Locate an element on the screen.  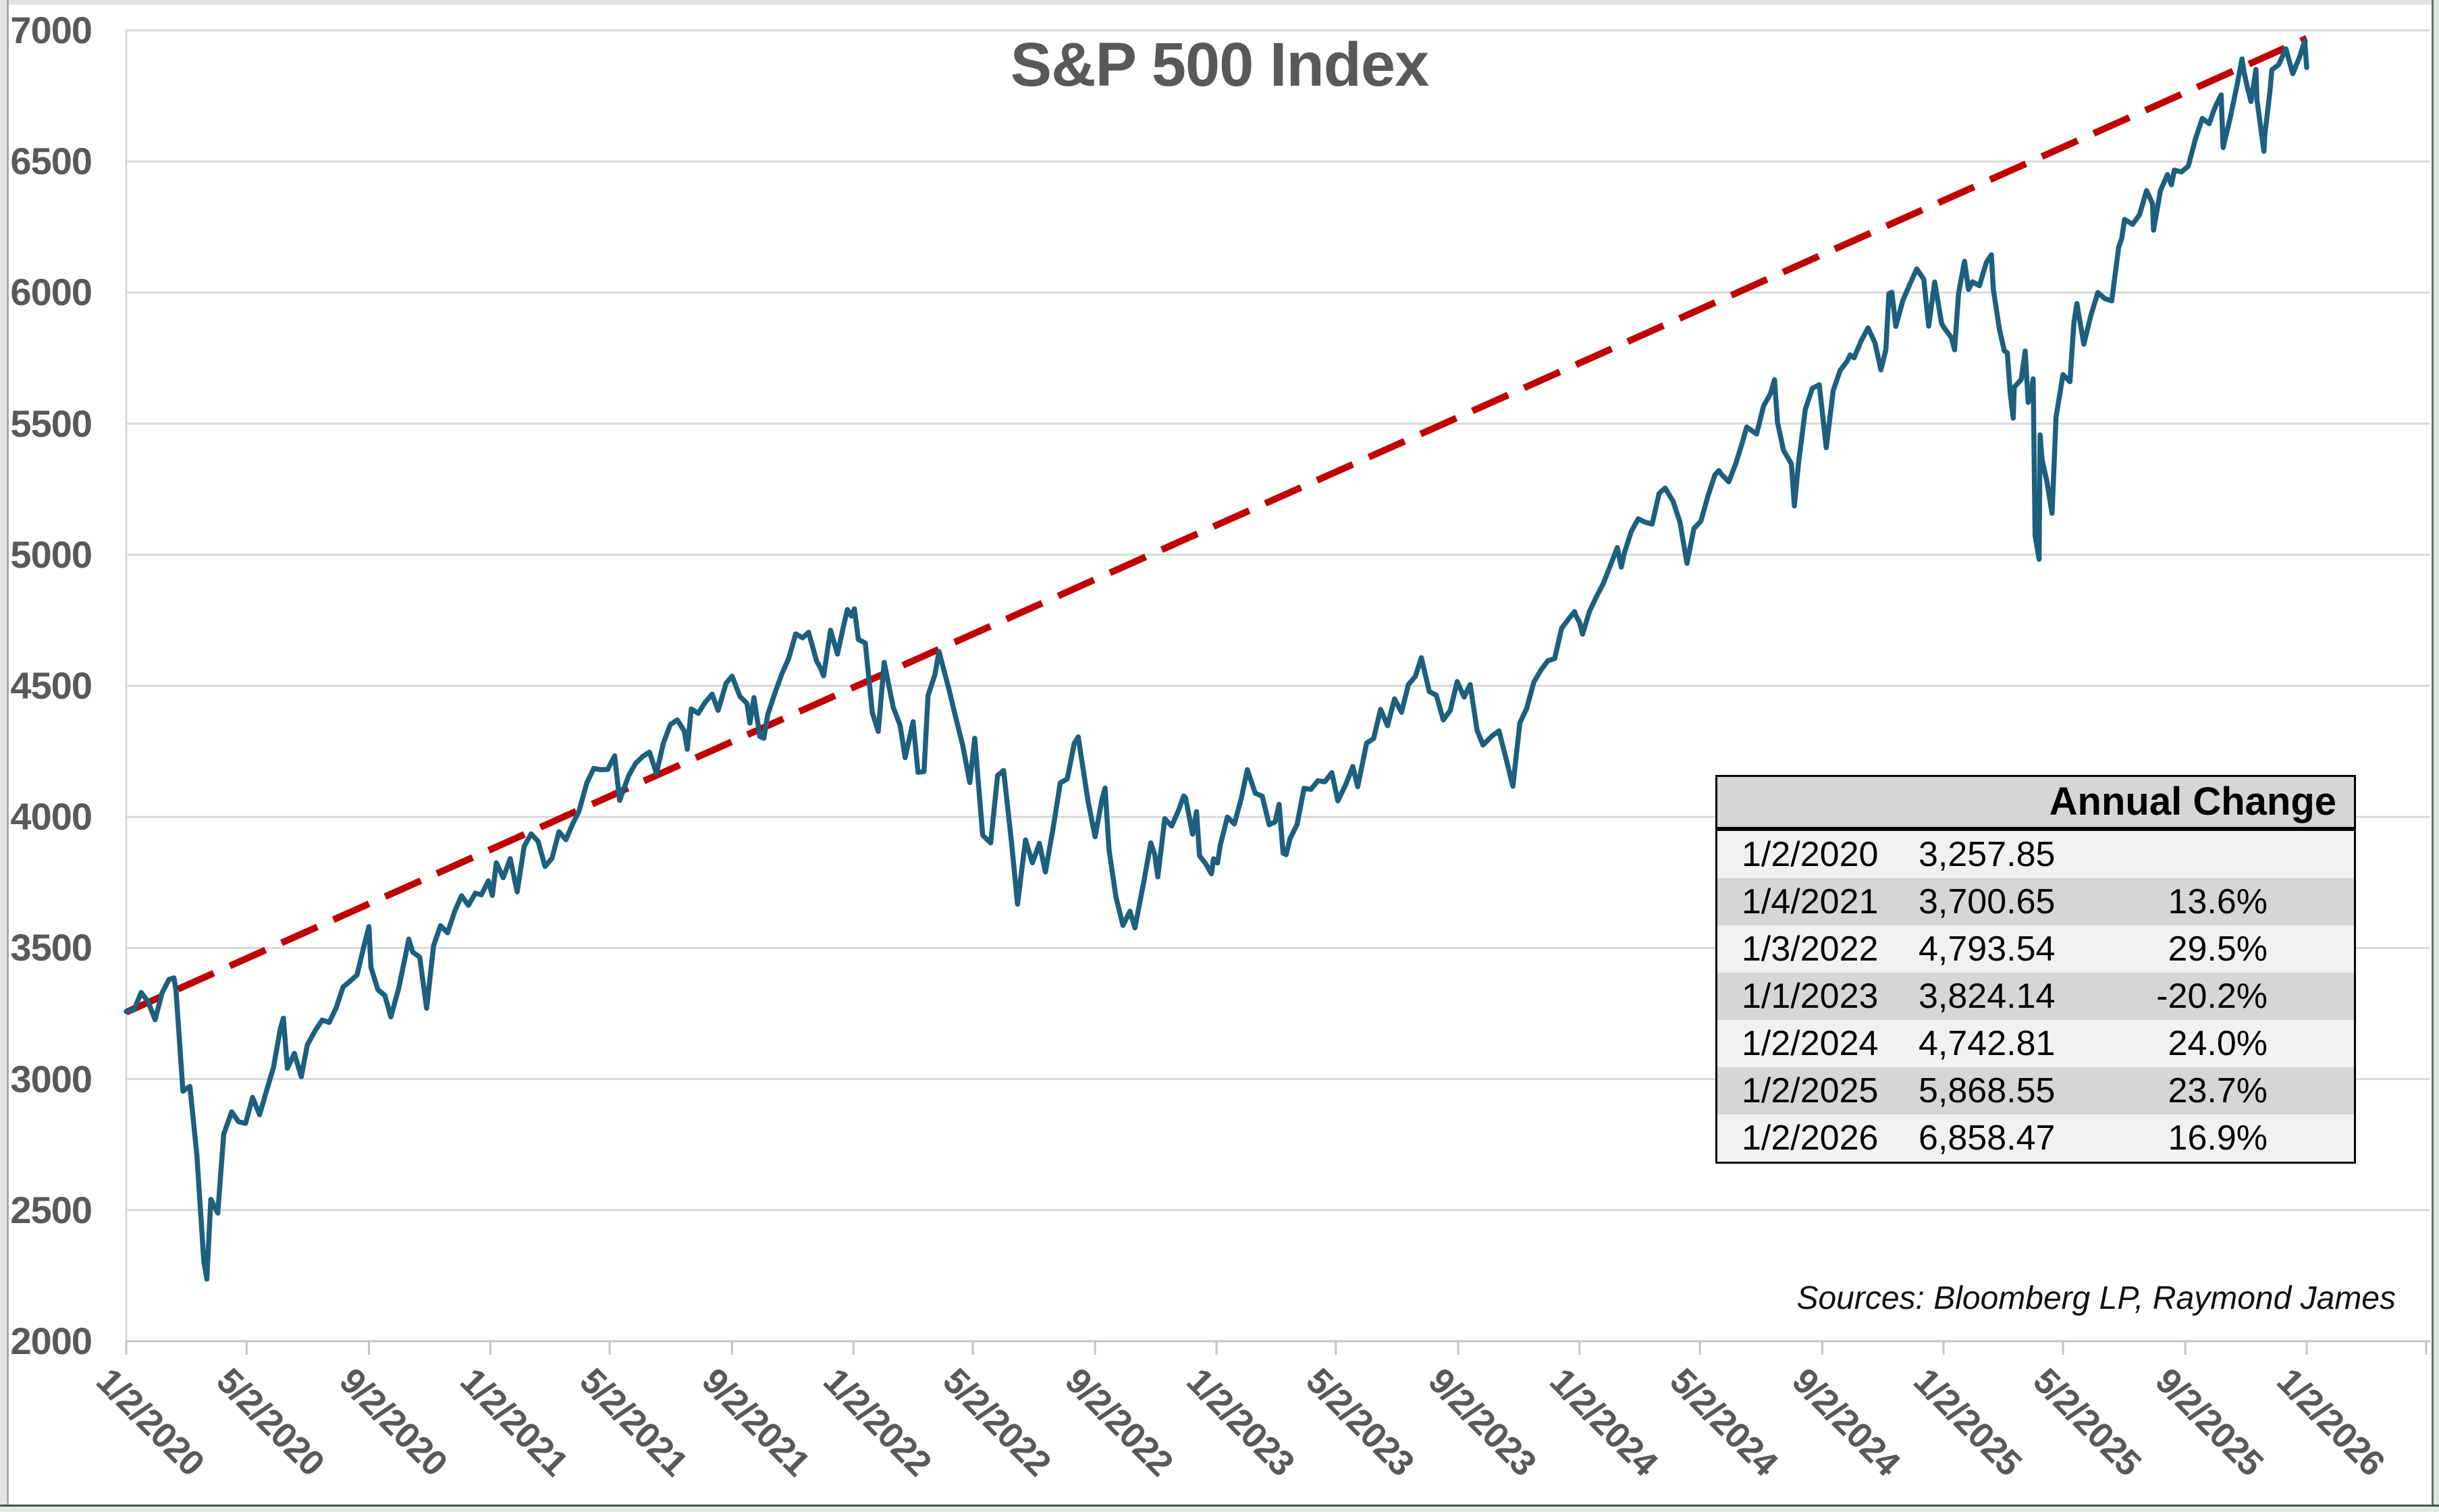
row-date: 1/2/2025 is located at coordinates (1810, 1090).